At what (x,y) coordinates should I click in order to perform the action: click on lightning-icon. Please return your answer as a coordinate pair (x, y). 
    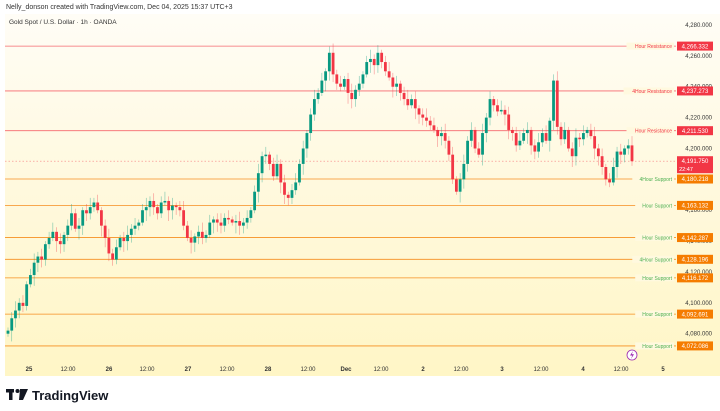
    Looking at the image, I should click on (632, 355).